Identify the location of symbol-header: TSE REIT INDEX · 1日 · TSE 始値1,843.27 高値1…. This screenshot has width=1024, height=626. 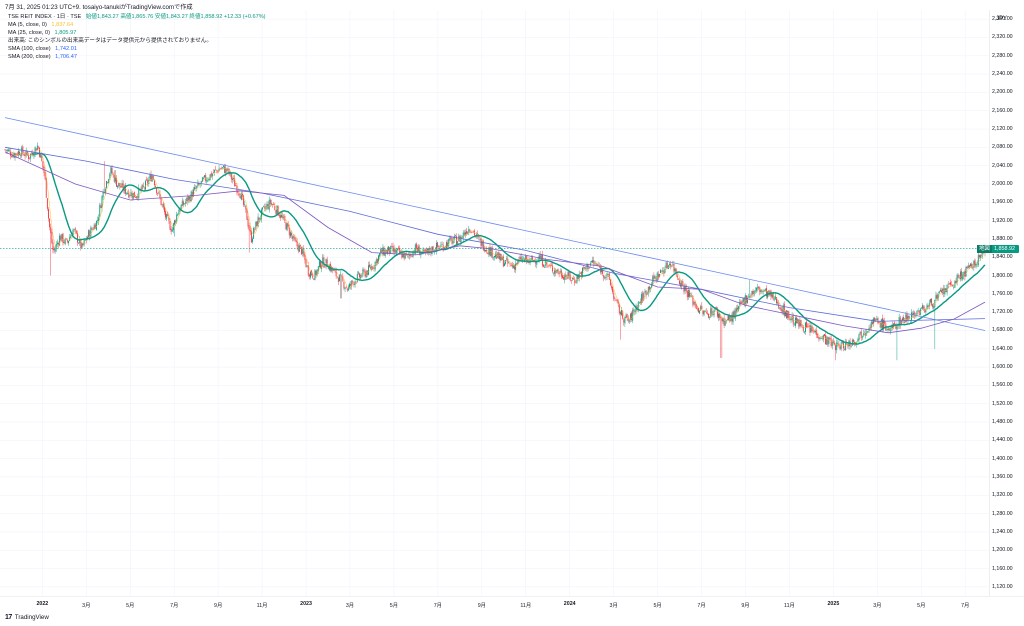
(137, 18).